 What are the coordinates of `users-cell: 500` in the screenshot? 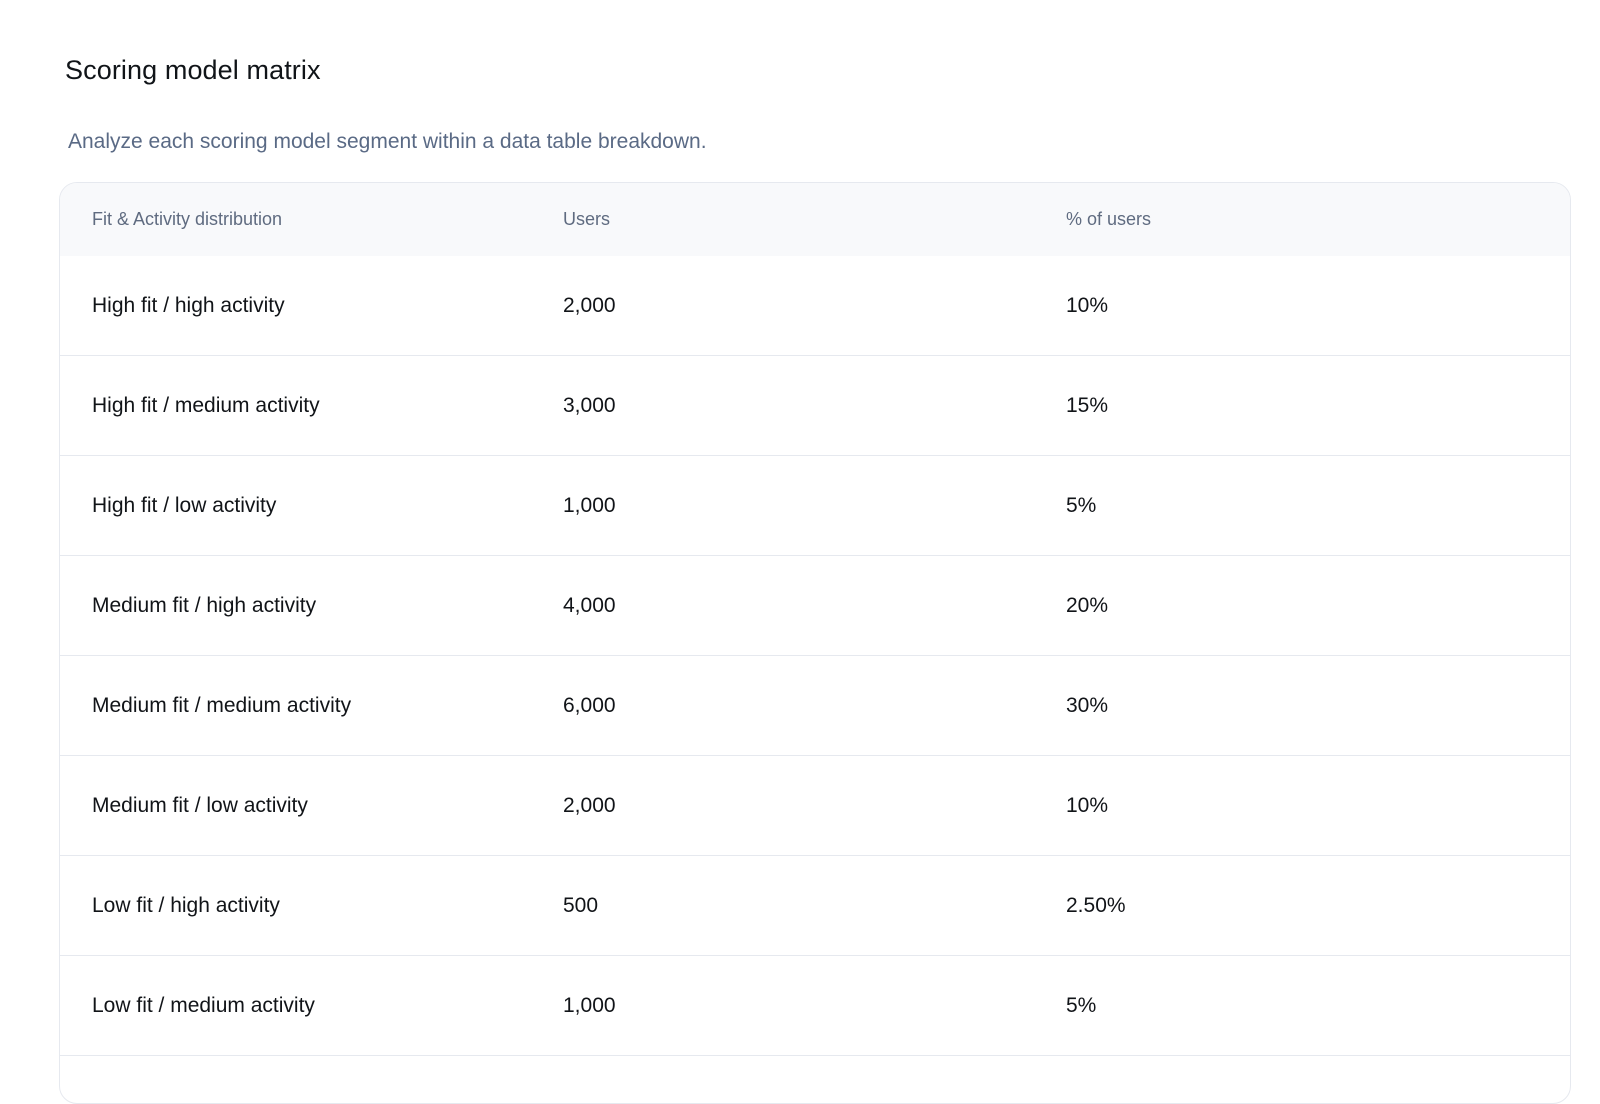 It's located at (581, 905).